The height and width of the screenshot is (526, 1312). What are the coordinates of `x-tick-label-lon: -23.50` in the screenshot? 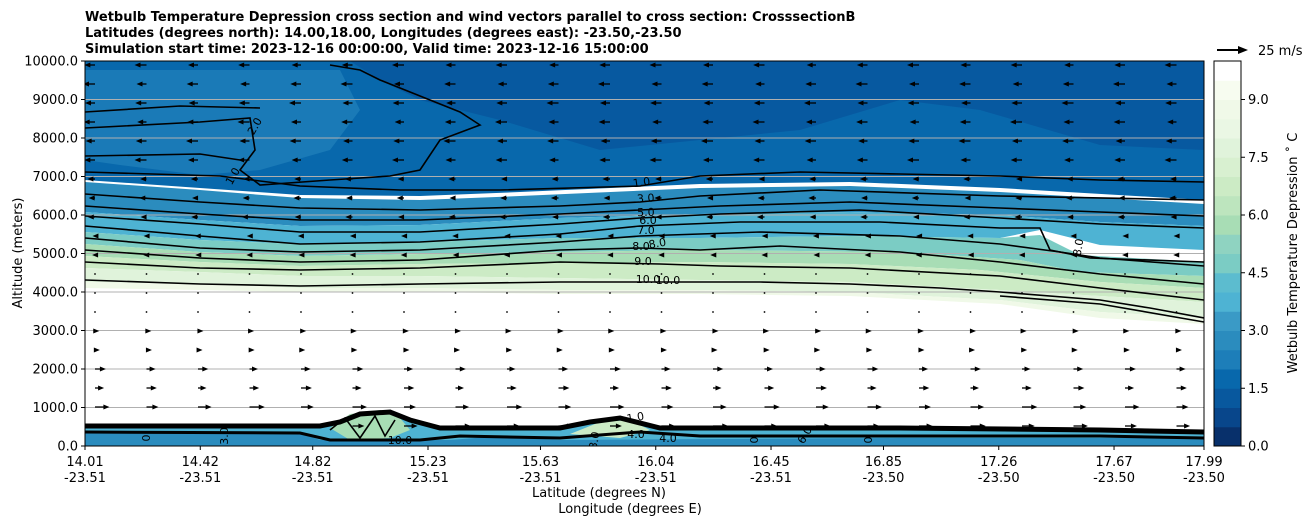 It's located at (1114, 478).